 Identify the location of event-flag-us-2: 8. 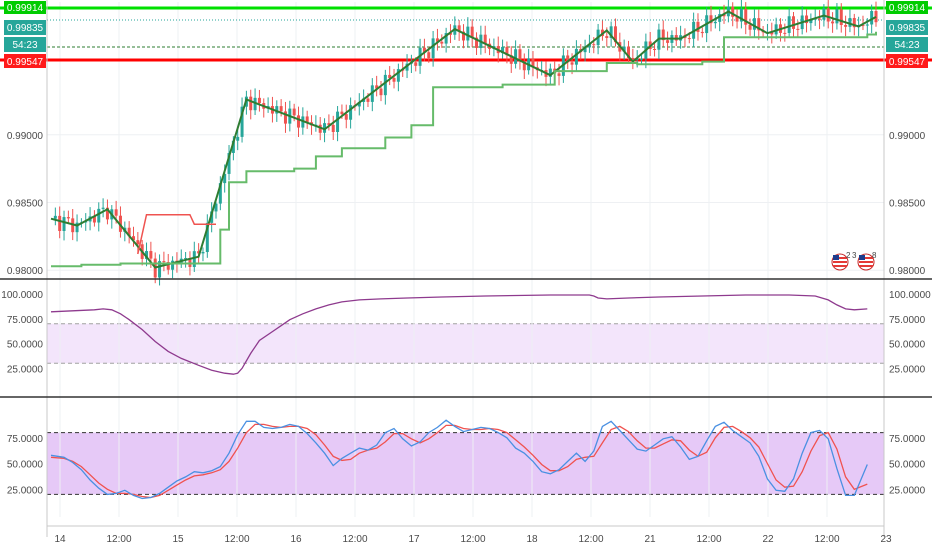
(867, 261).